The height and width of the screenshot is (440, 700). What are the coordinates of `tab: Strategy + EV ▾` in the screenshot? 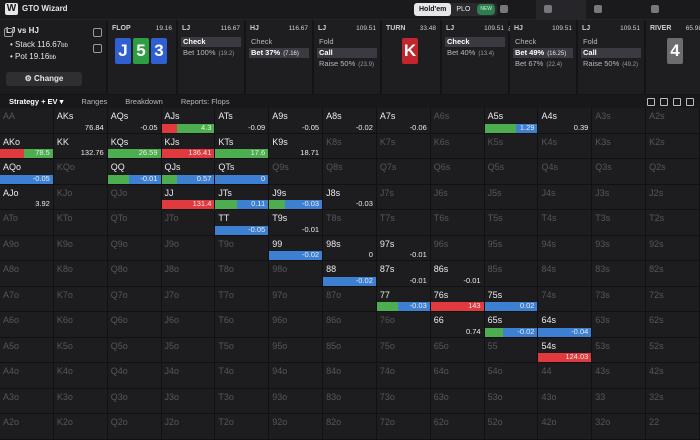 It's located at (36, 101).